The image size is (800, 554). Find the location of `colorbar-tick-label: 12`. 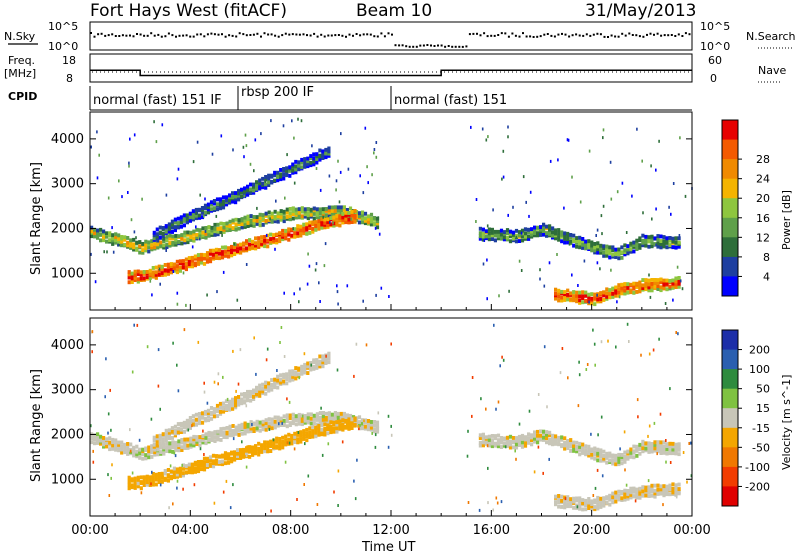

colorbar-tick-label: 12 is located at coordinates (763, 237).